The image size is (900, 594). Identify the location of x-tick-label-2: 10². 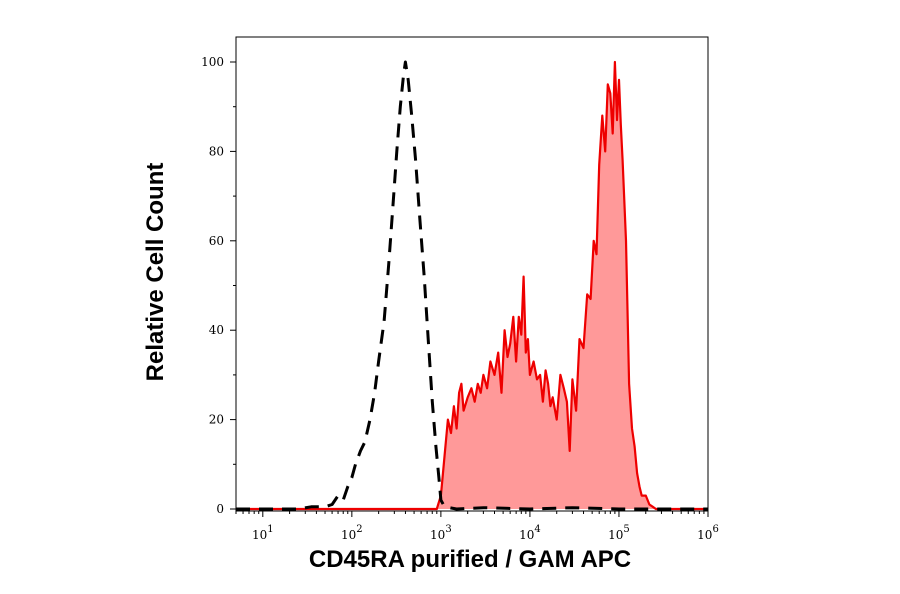
(352, 533).